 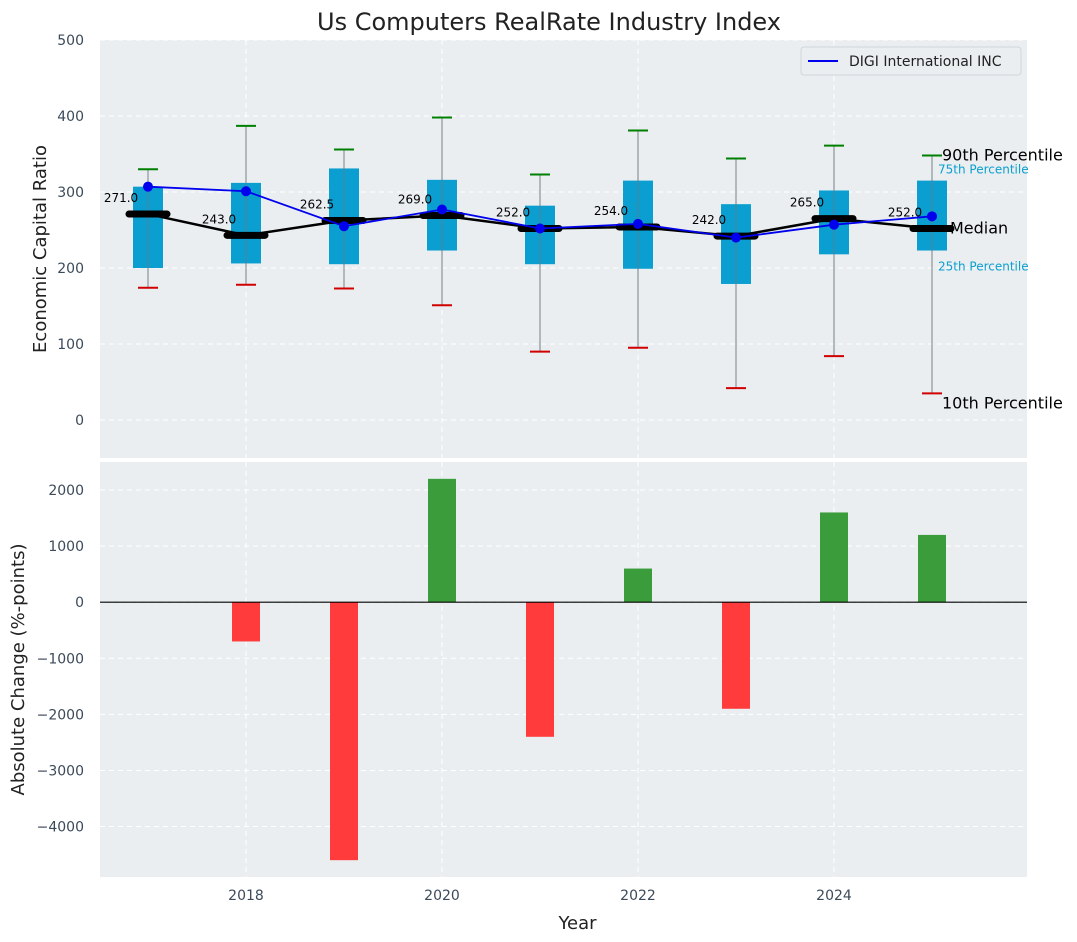 What do you see at coordinates (709, 220) in the screenshot?
I see `median-value-label: 242.0` at bounding box center [709, 220].